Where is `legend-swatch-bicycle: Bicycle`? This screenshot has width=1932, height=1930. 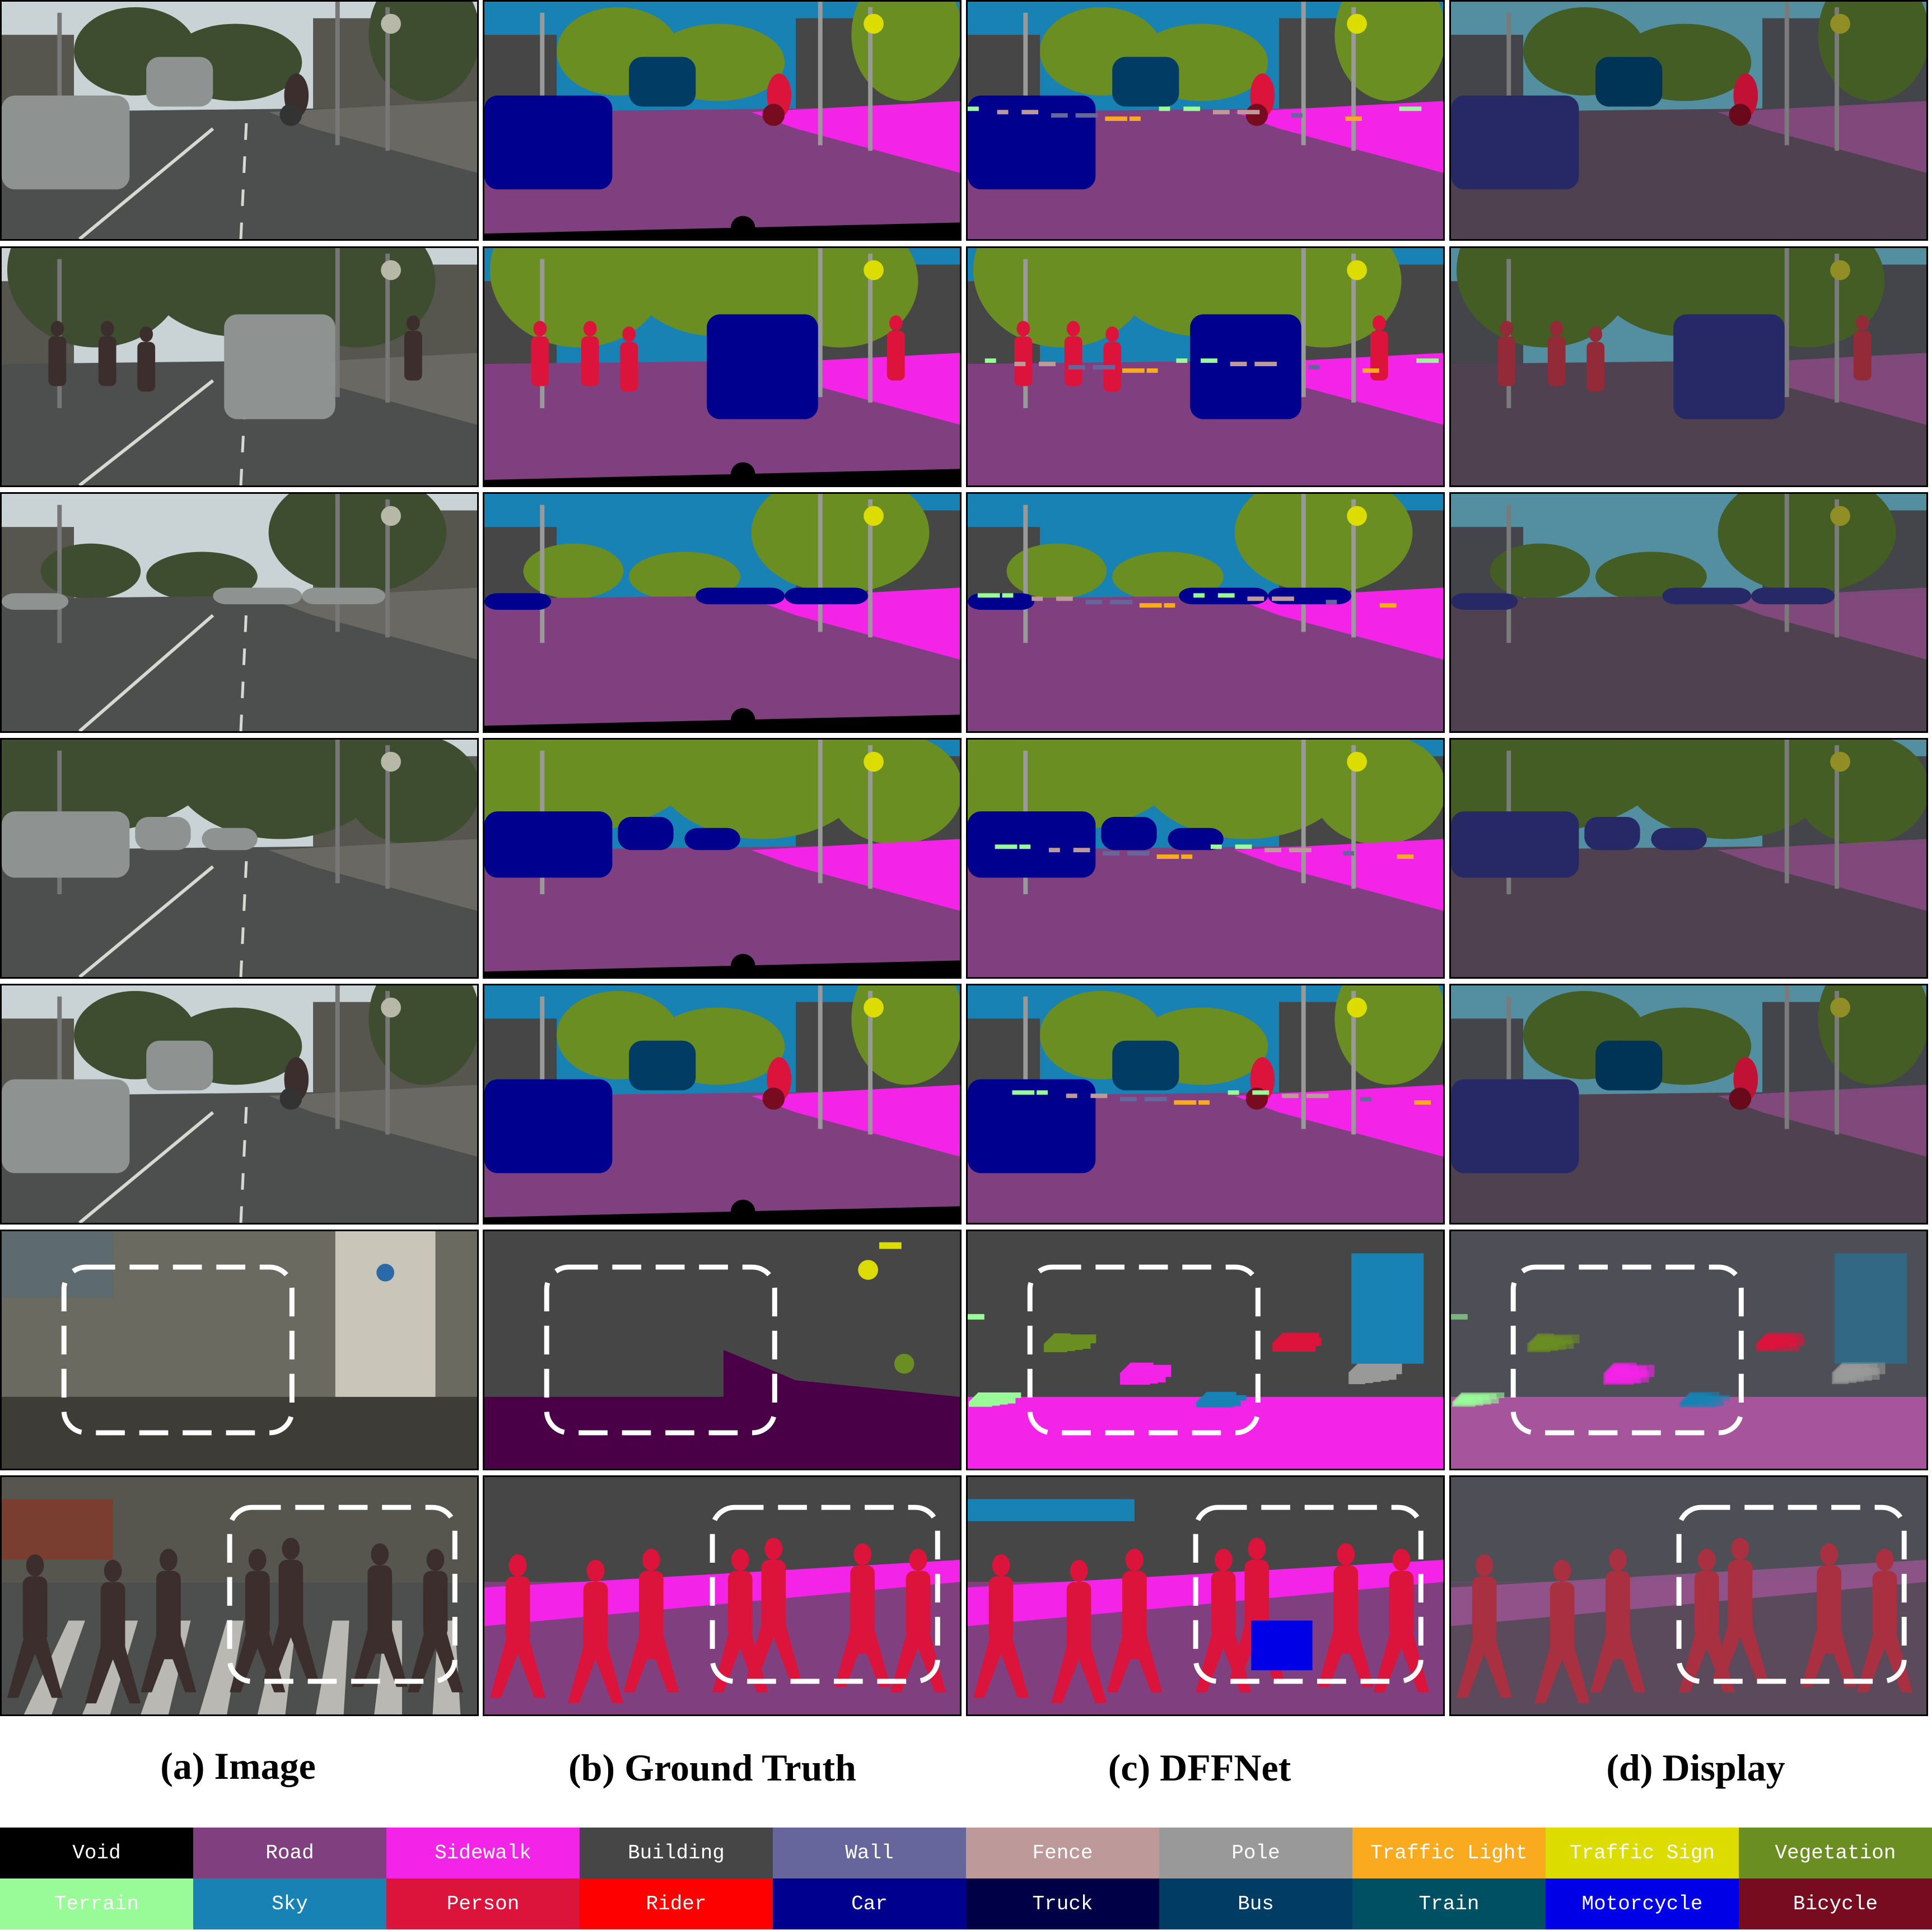 legend-swatch-bicycle: Bicycle is located at coordinates (1836, 1903).